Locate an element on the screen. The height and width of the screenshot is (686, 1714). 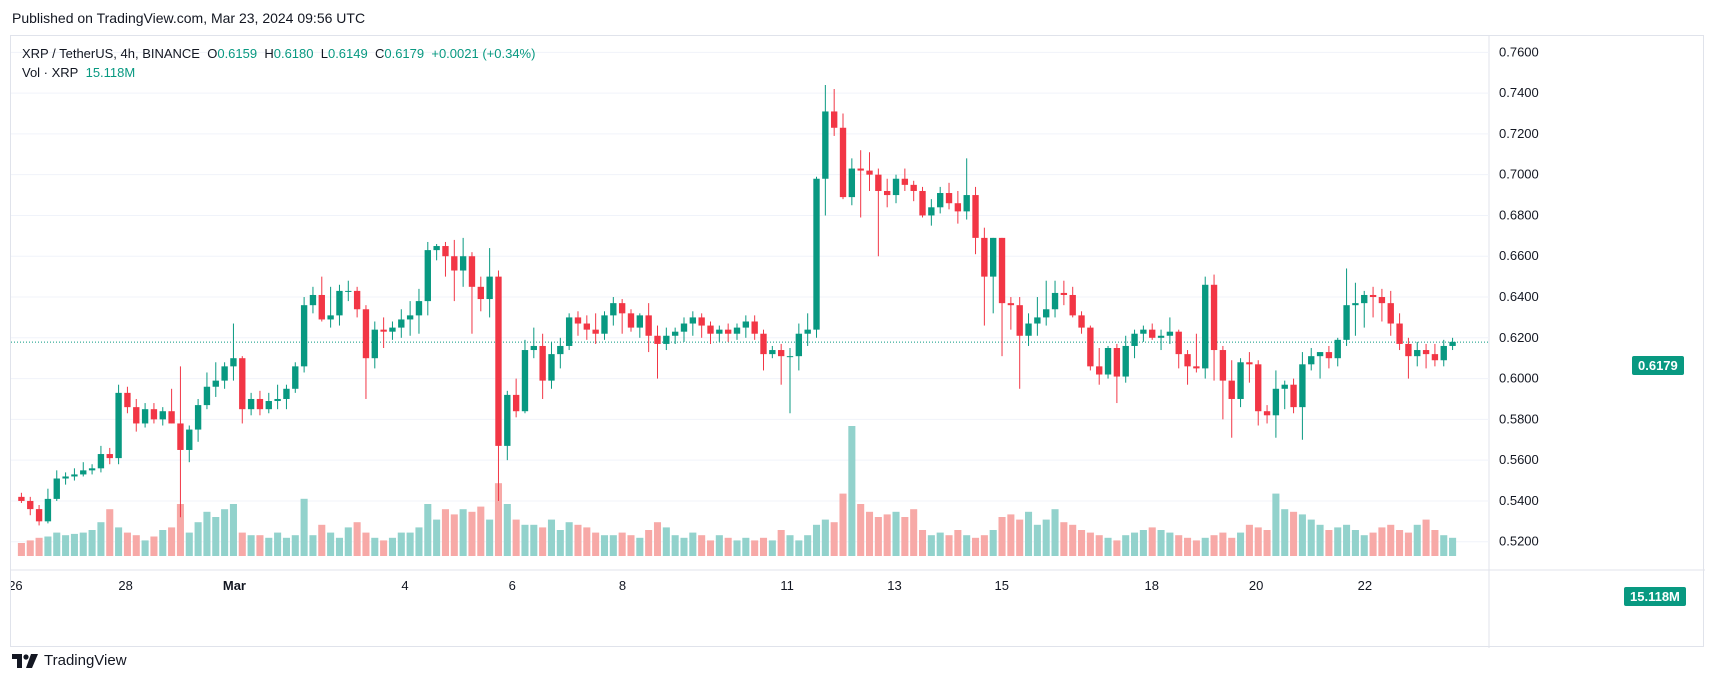
volume-value: 15.118M is located at coordinates (110, 72).